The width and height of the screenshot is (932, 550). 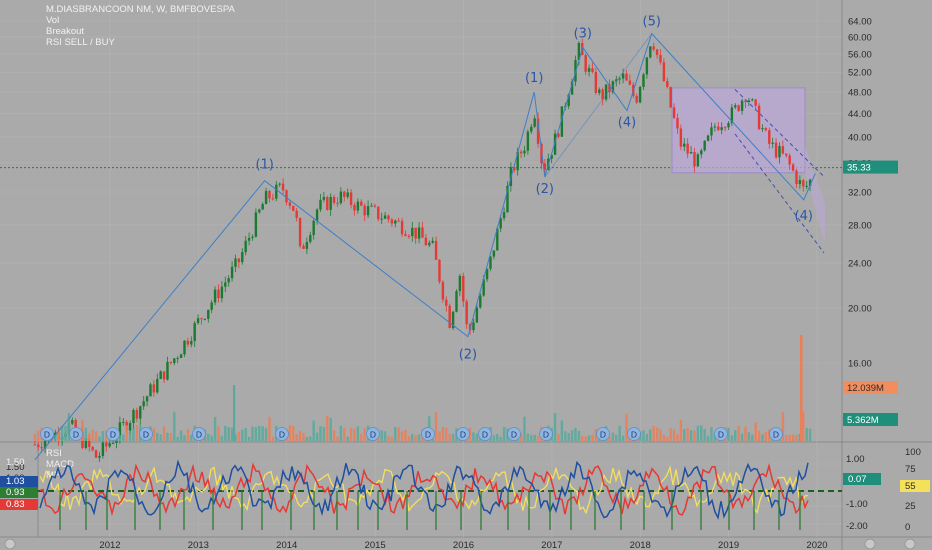 I want to click on time-tick-label: 2012, so click(x=109, y=545).